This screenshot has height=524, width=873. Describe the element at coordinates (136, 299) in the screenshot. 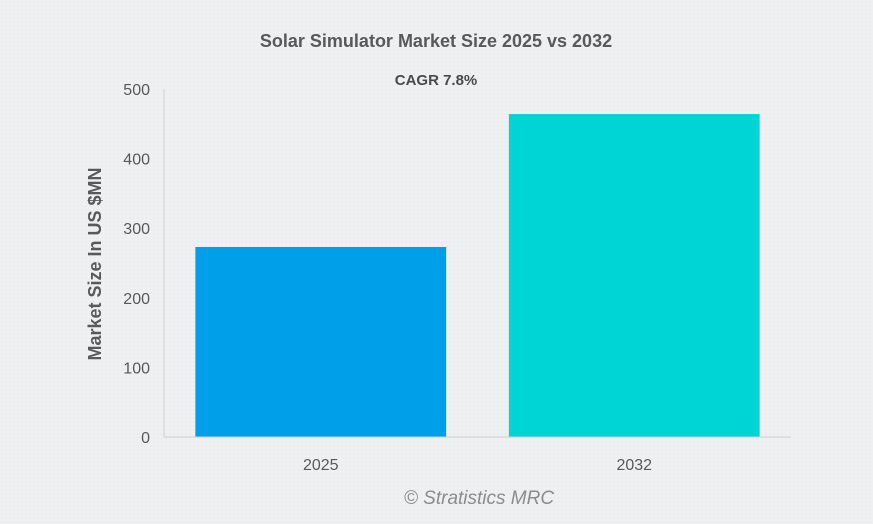

I see `y-tick-label: 200` at that location.